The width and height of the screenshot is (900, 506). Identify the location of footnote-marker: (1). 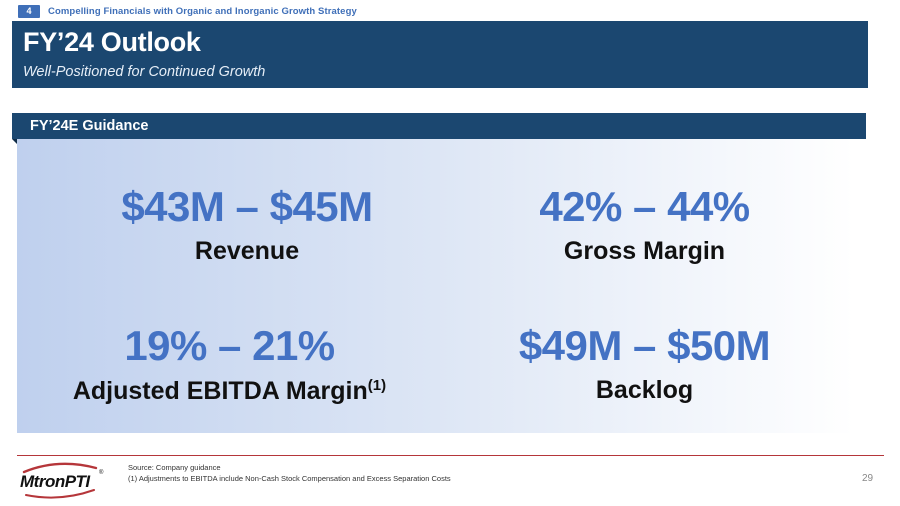
(377, 385).